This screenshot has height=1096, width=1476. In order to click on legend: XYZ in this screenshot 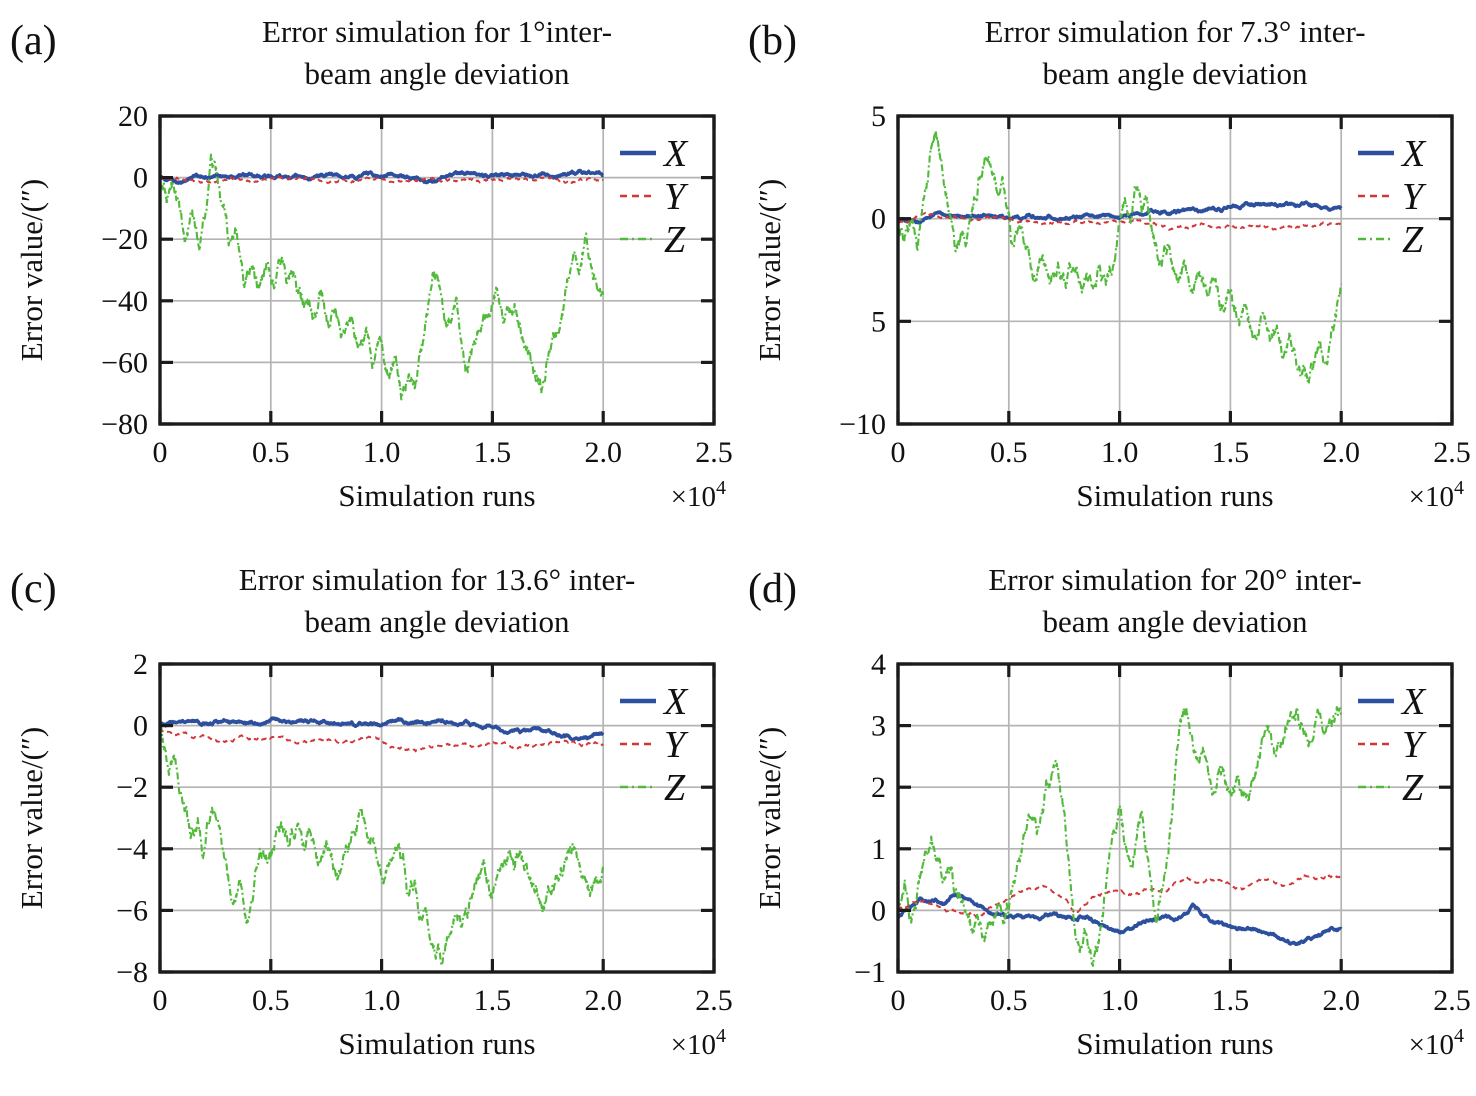, I will do `click(1392, 197)`.